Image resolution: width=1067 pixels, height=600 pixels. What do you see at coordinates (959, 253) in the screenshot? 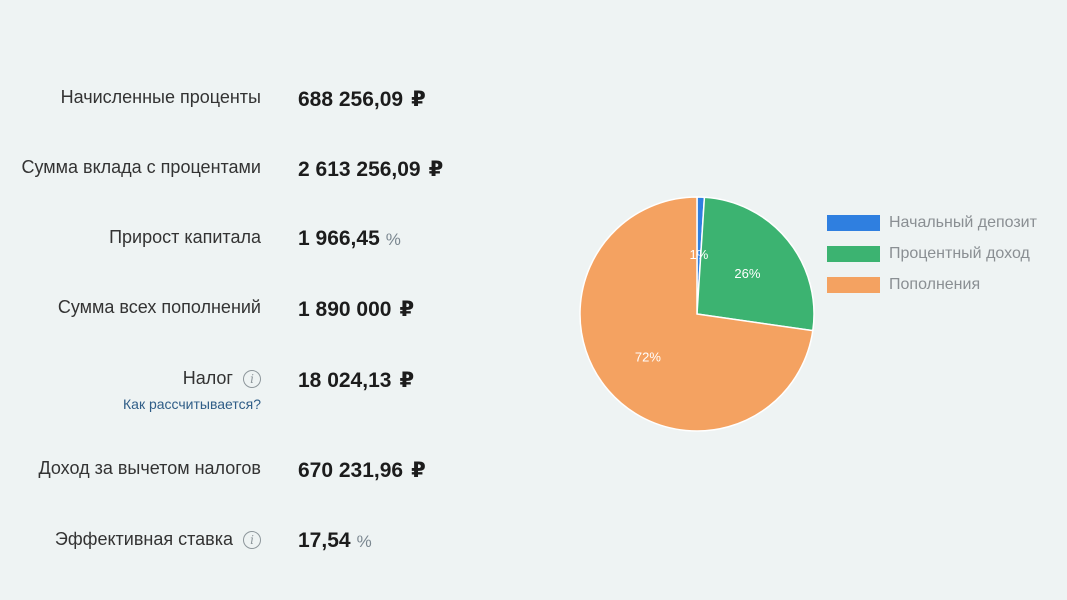
I see `legend-label: Процентный доход` at bounding box center [959, 253].